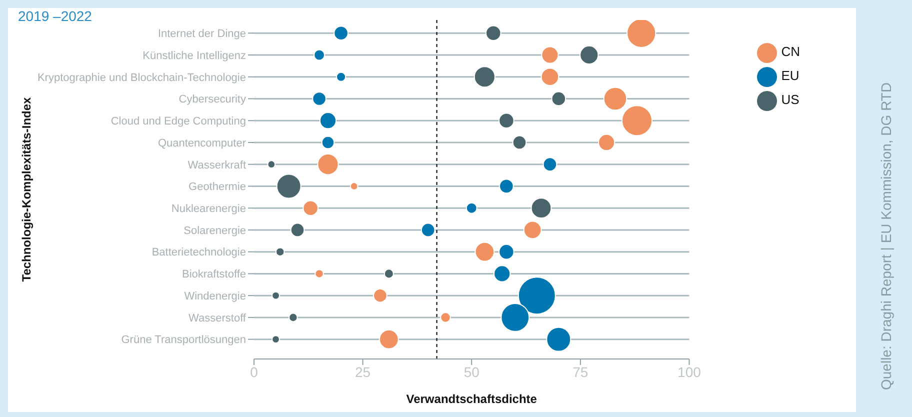 This screenshot has width=912, height=417. What do you see at coordinates (26, 189) in the screenshot?
I see `y-axis-title: Technologie-Komplexitäts-Index` at bounding box center [26, 189].